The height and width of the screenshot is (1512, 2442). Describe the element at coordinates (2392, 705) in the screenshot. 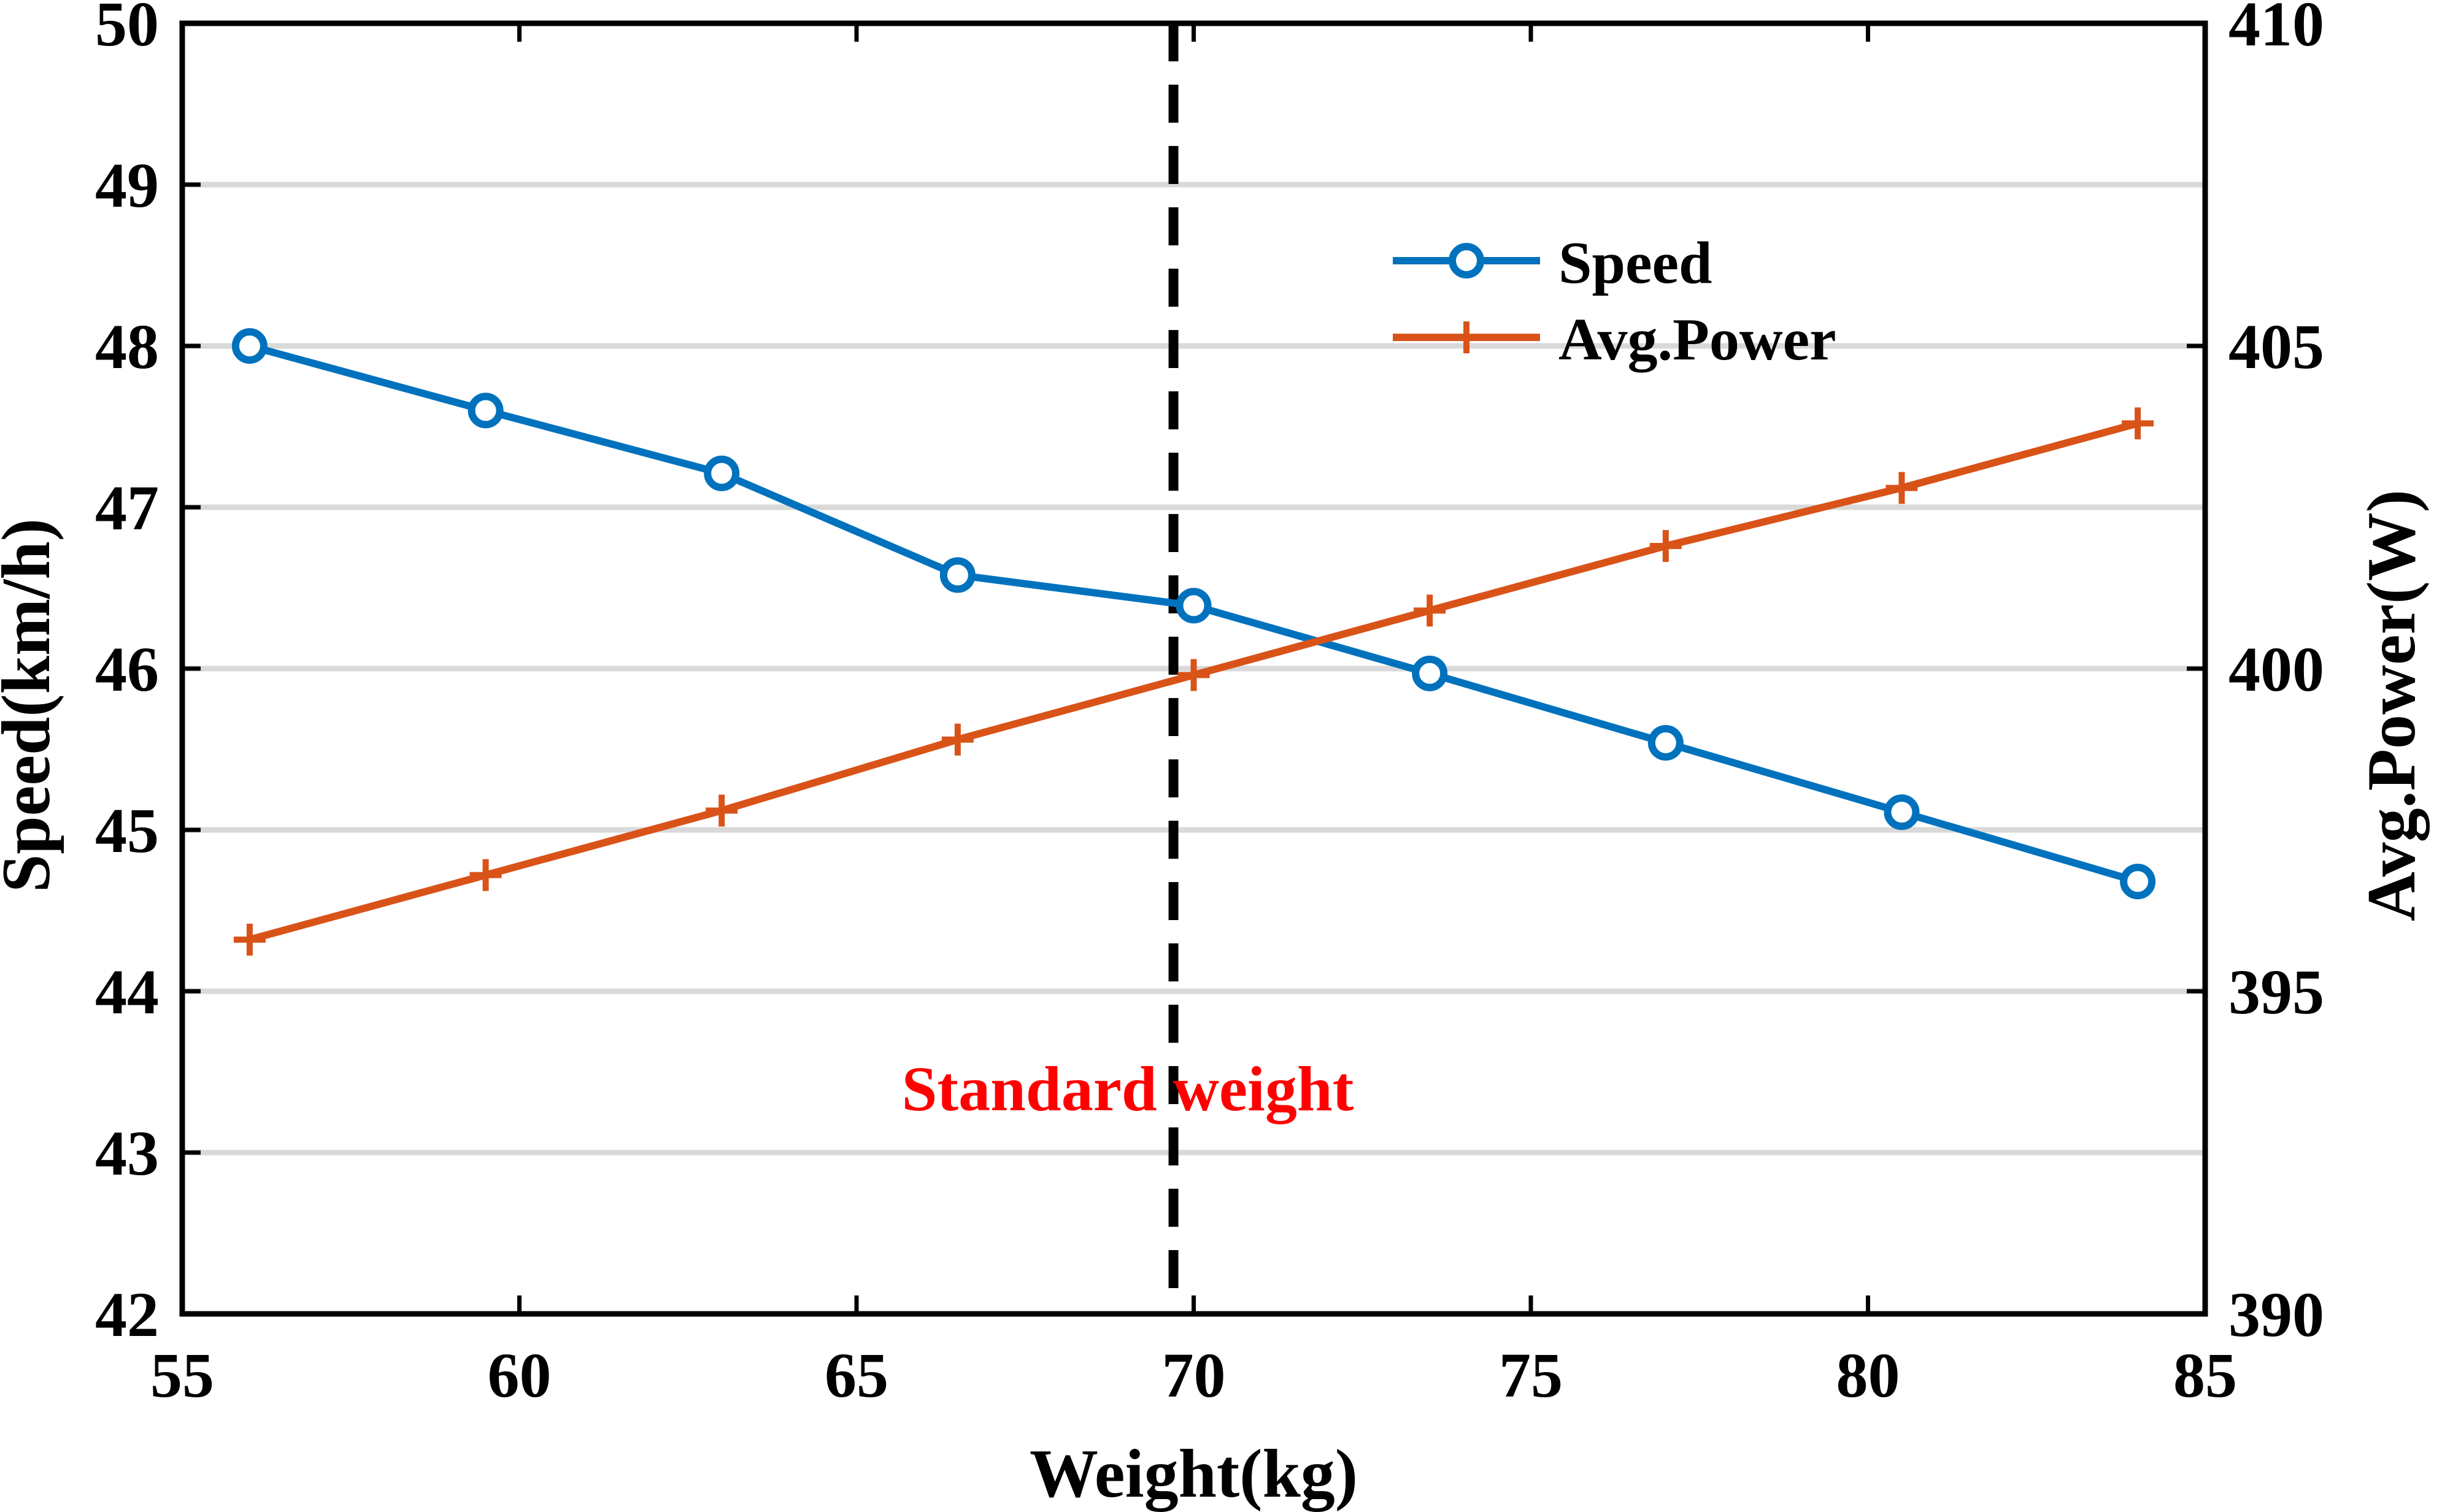

I see `right-y-axis-label: Avg.Power(W)` at that location.